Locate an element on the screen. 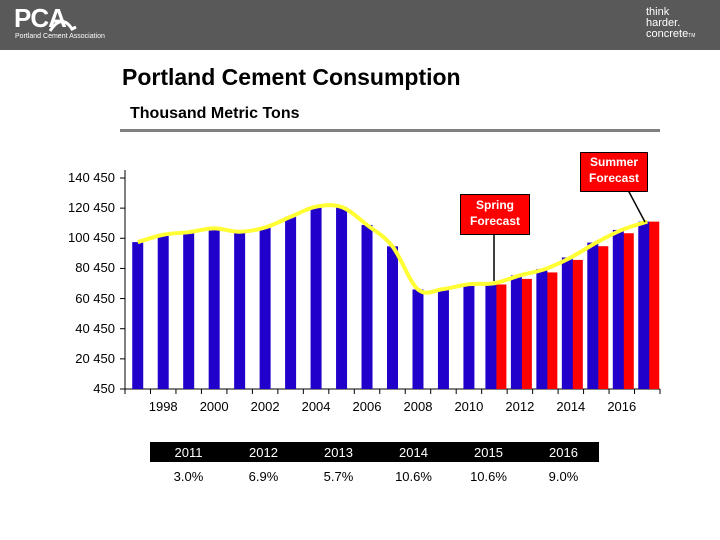 Image resolution: width=720 pixels, height=540 pixels. y-tick-label: 140 450 is located at coordinates (91, 177).